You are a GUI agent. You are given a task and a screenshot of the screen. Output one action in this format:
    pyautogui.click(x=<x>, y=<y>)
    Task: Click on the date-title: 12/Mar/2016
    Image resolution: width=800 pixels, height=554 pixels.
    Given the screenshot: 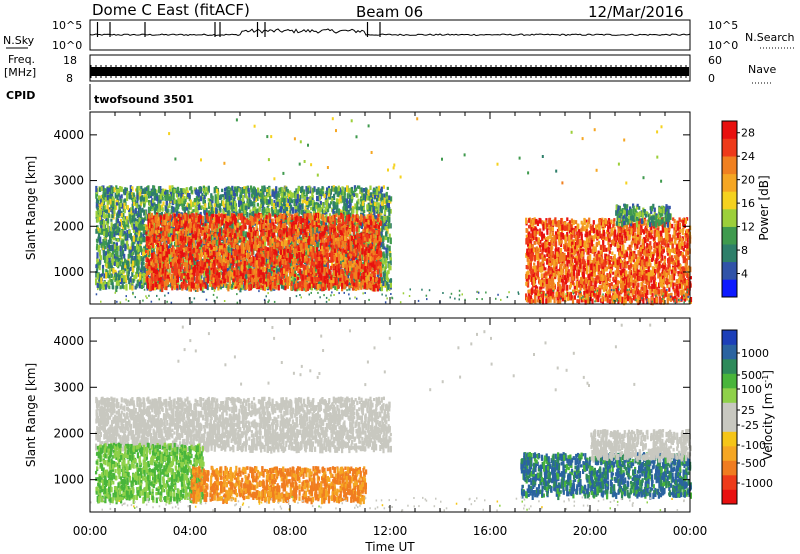 What is the action you would take?
    pyautogui.click(x=636, y=12)
    